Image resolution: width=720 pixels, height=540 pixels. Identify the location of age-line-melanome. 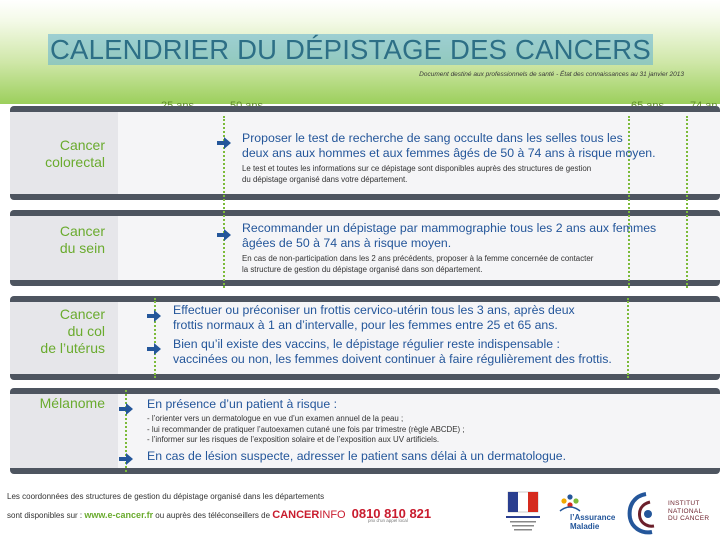
(126, 431).